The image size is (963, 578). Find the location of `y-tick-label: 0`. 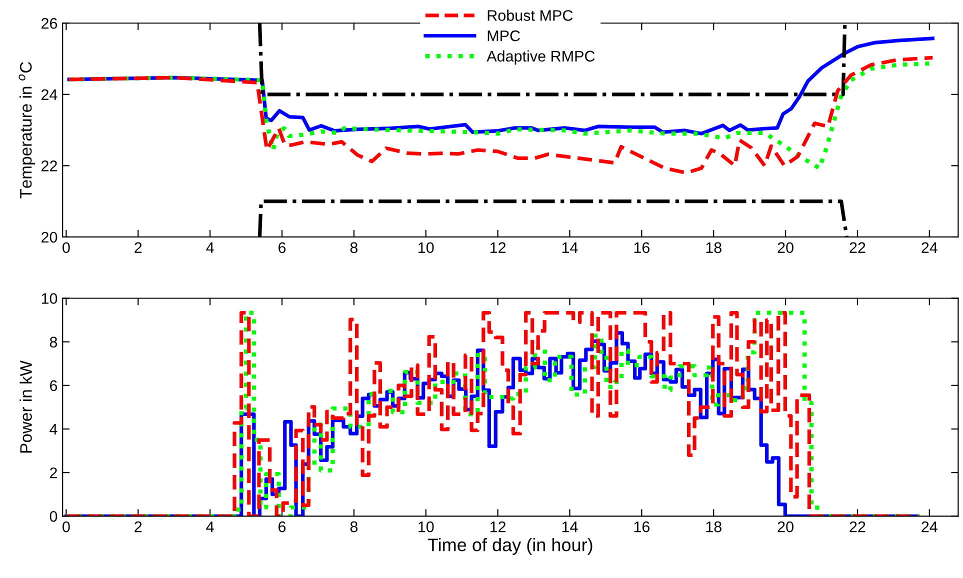

y-tick-label: 0 is located at coordinates (54, 516).